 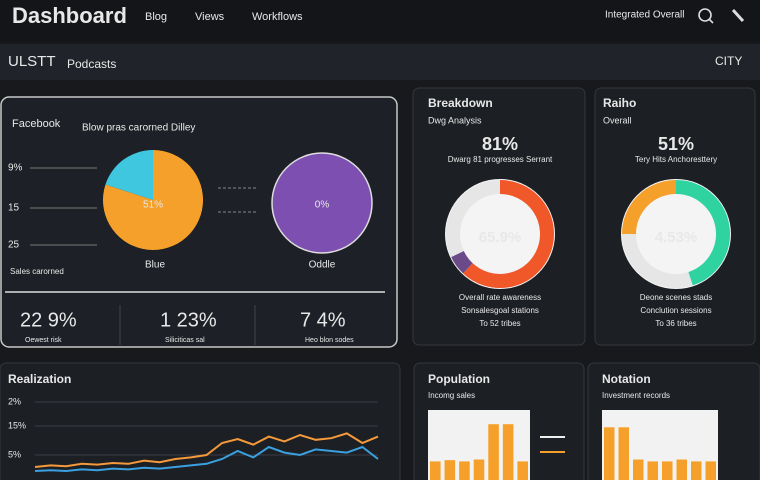 What do you see at coordinates (329, 340) in the screenshot?
I see `stat-note: Heo blon sodes` at bounding box center [329, 340].